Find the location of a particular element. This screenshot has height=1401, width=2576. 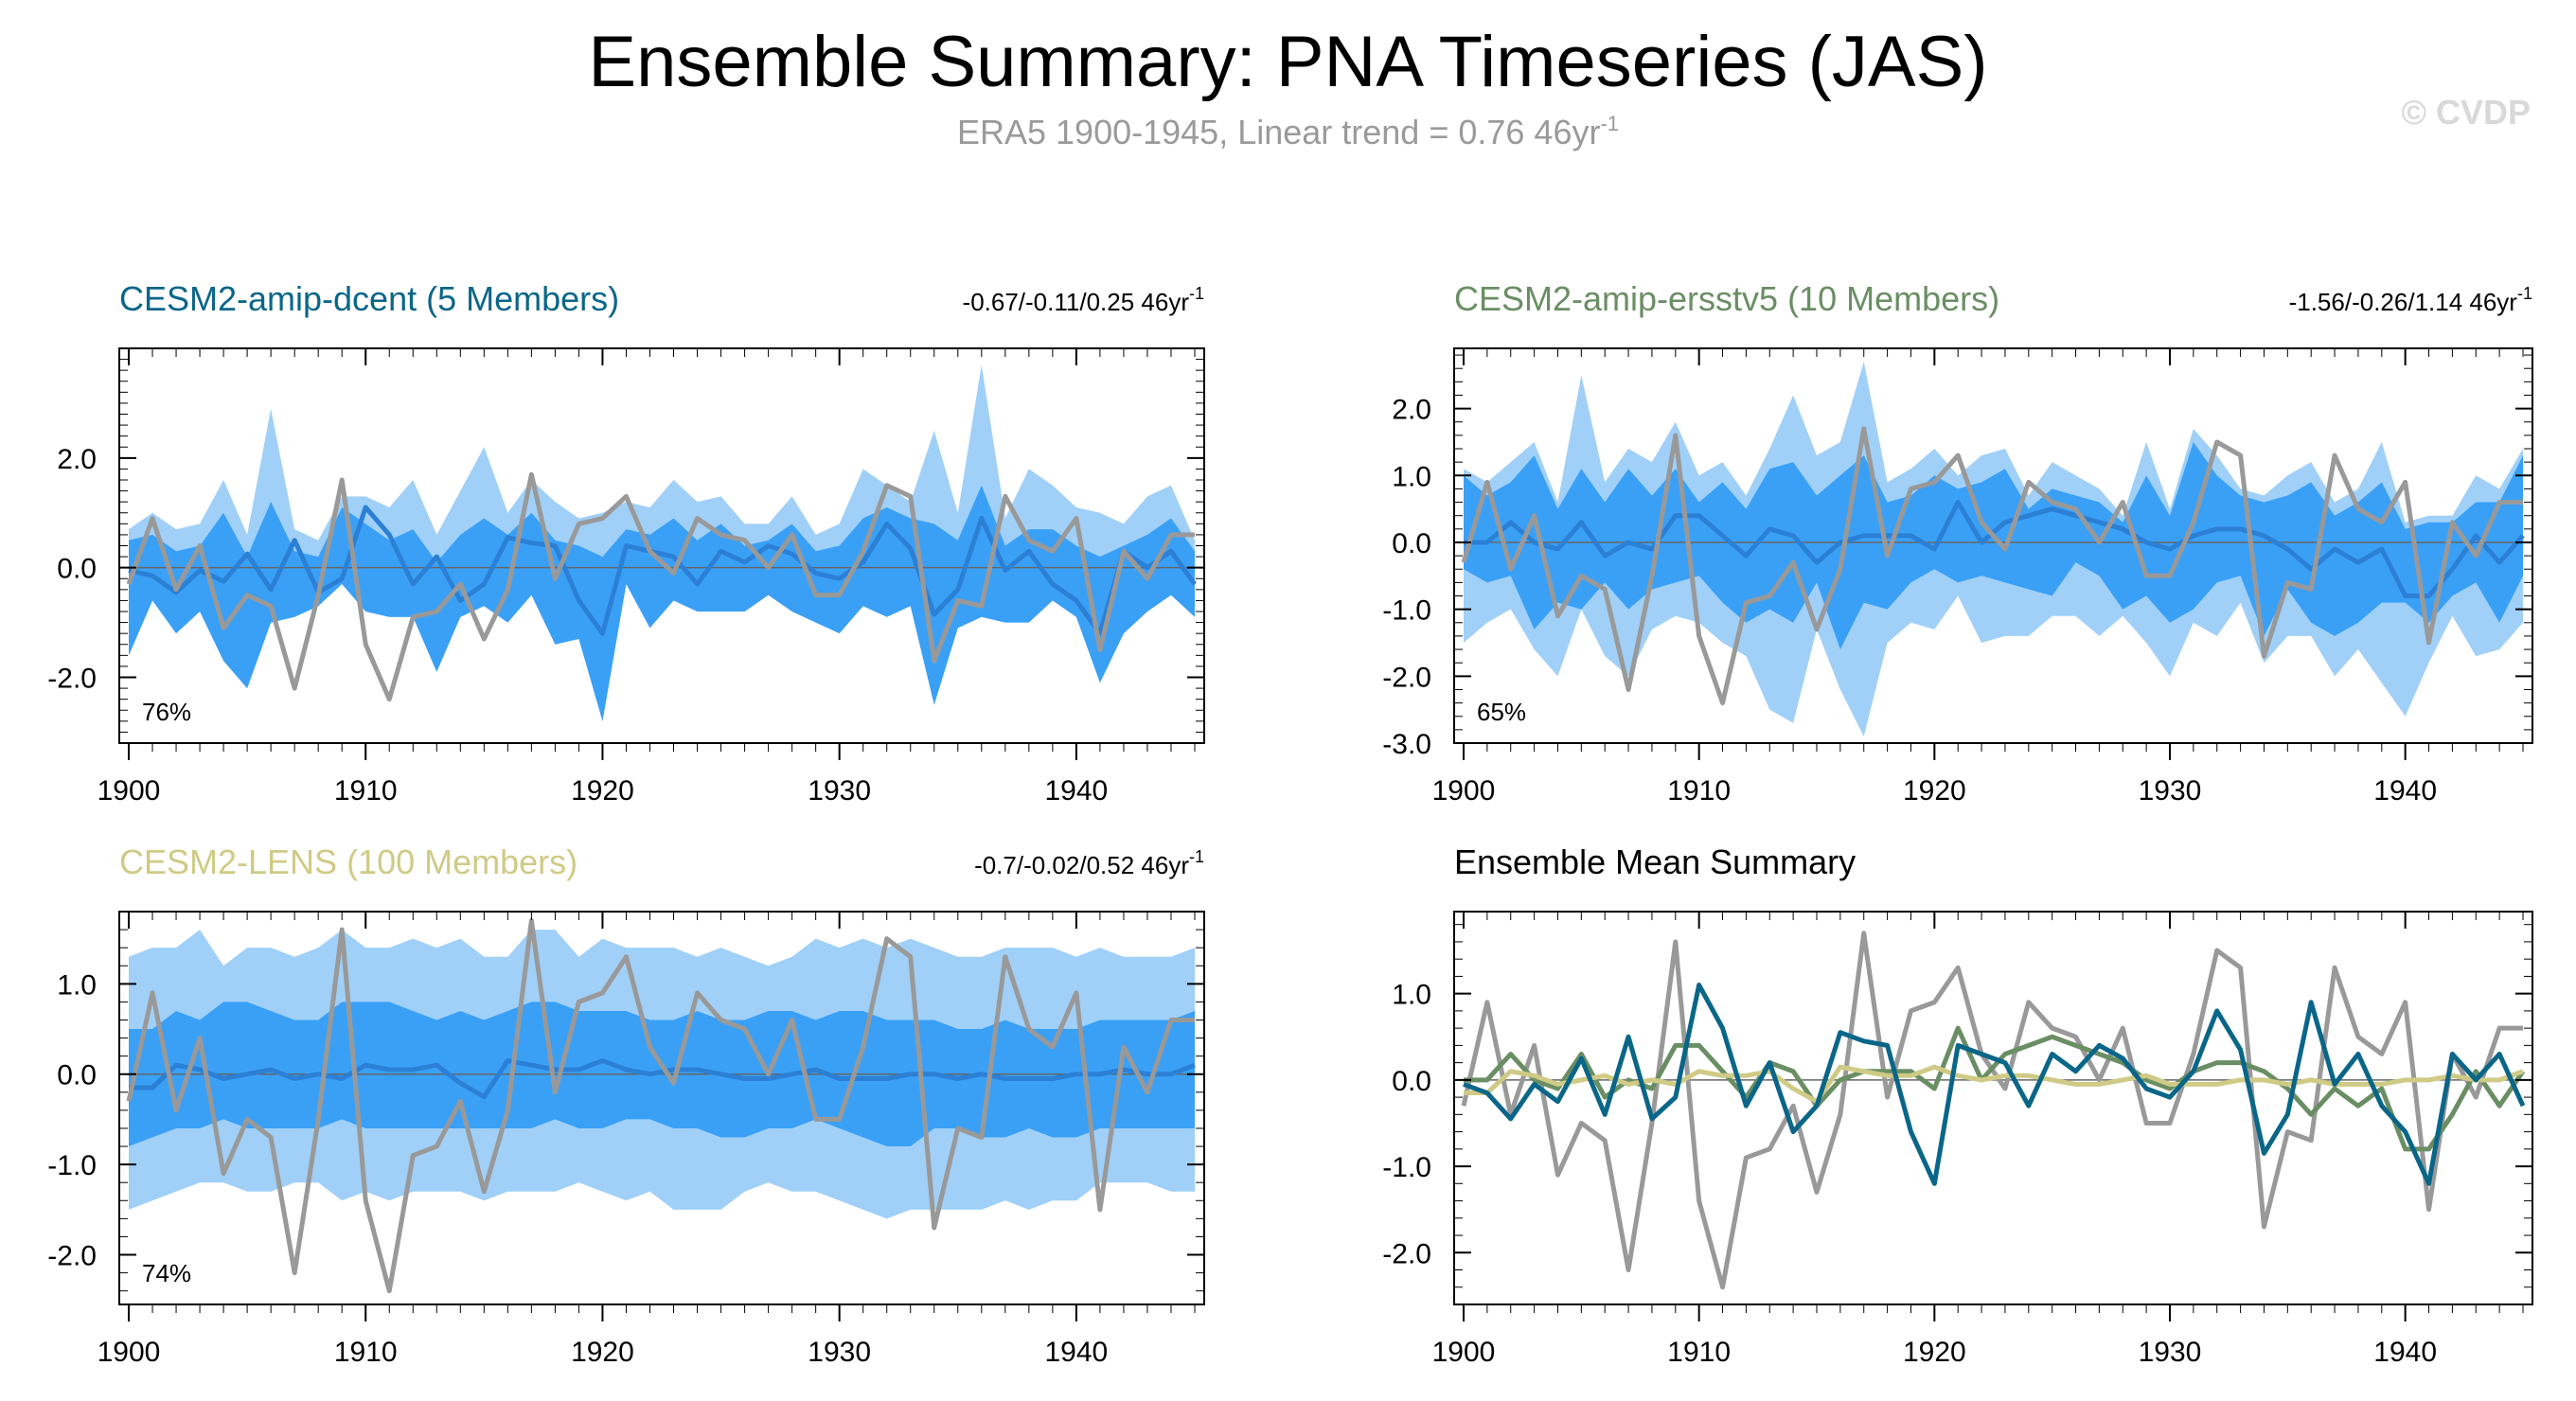

subtitle-superscript: -1 is located at coordinates (1610, 123).